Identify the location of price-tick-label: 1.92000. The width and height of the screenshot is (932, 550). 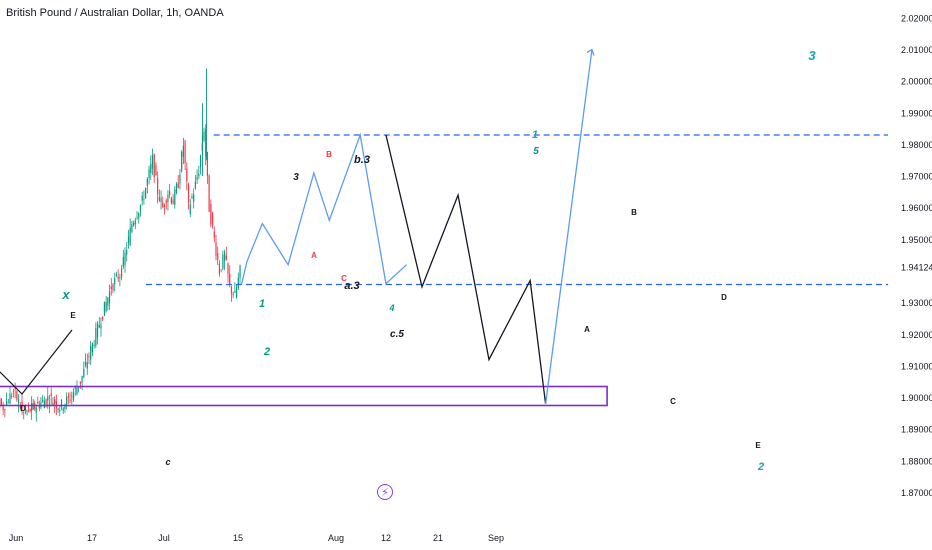
(916, 335).